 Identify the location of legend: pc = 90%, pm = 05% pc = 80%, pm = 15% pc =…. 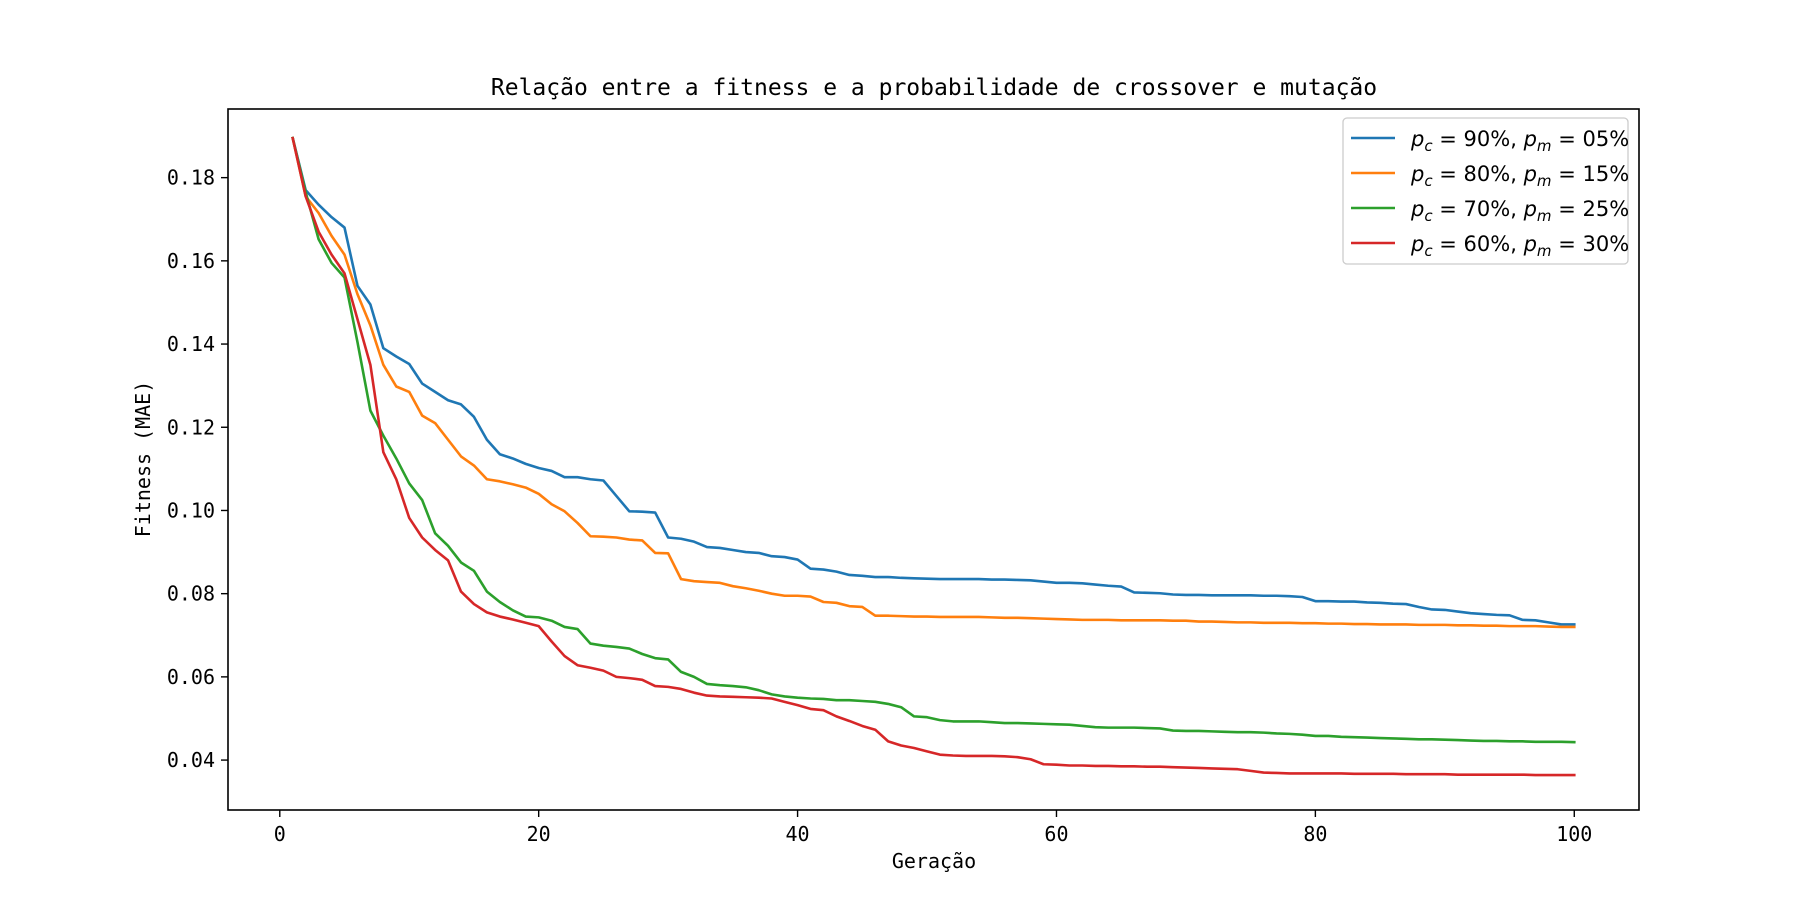
(1485, 191).